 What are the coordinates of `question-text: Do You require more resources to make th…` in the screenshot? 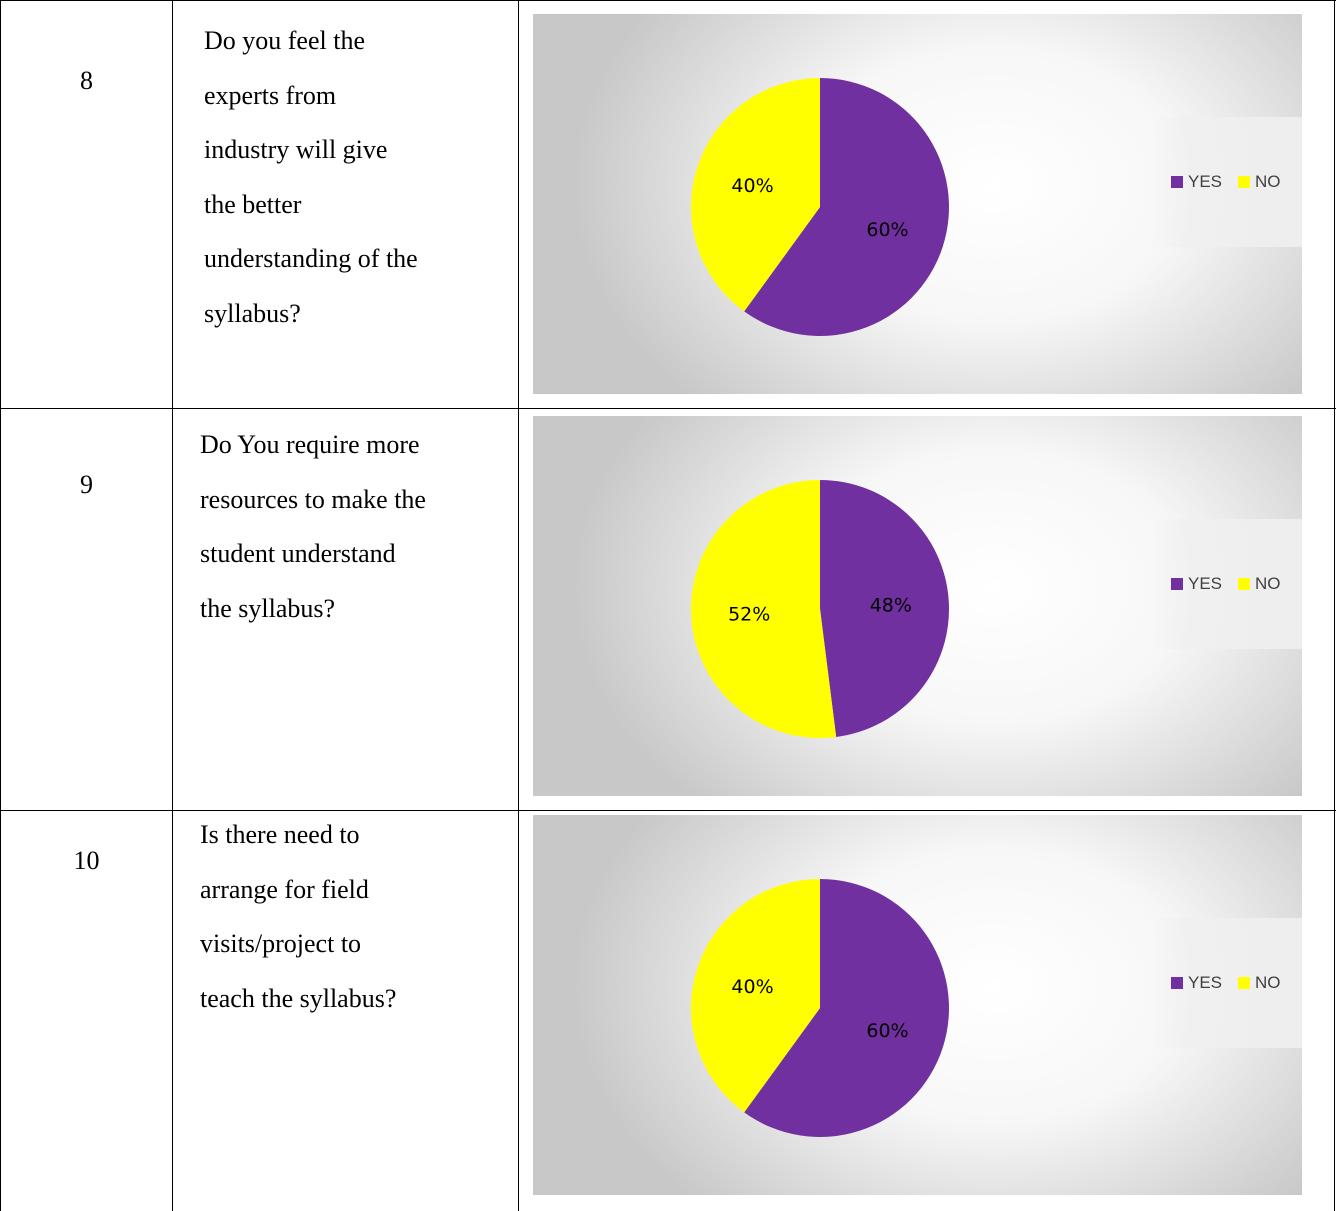 It's located at (350, 527).